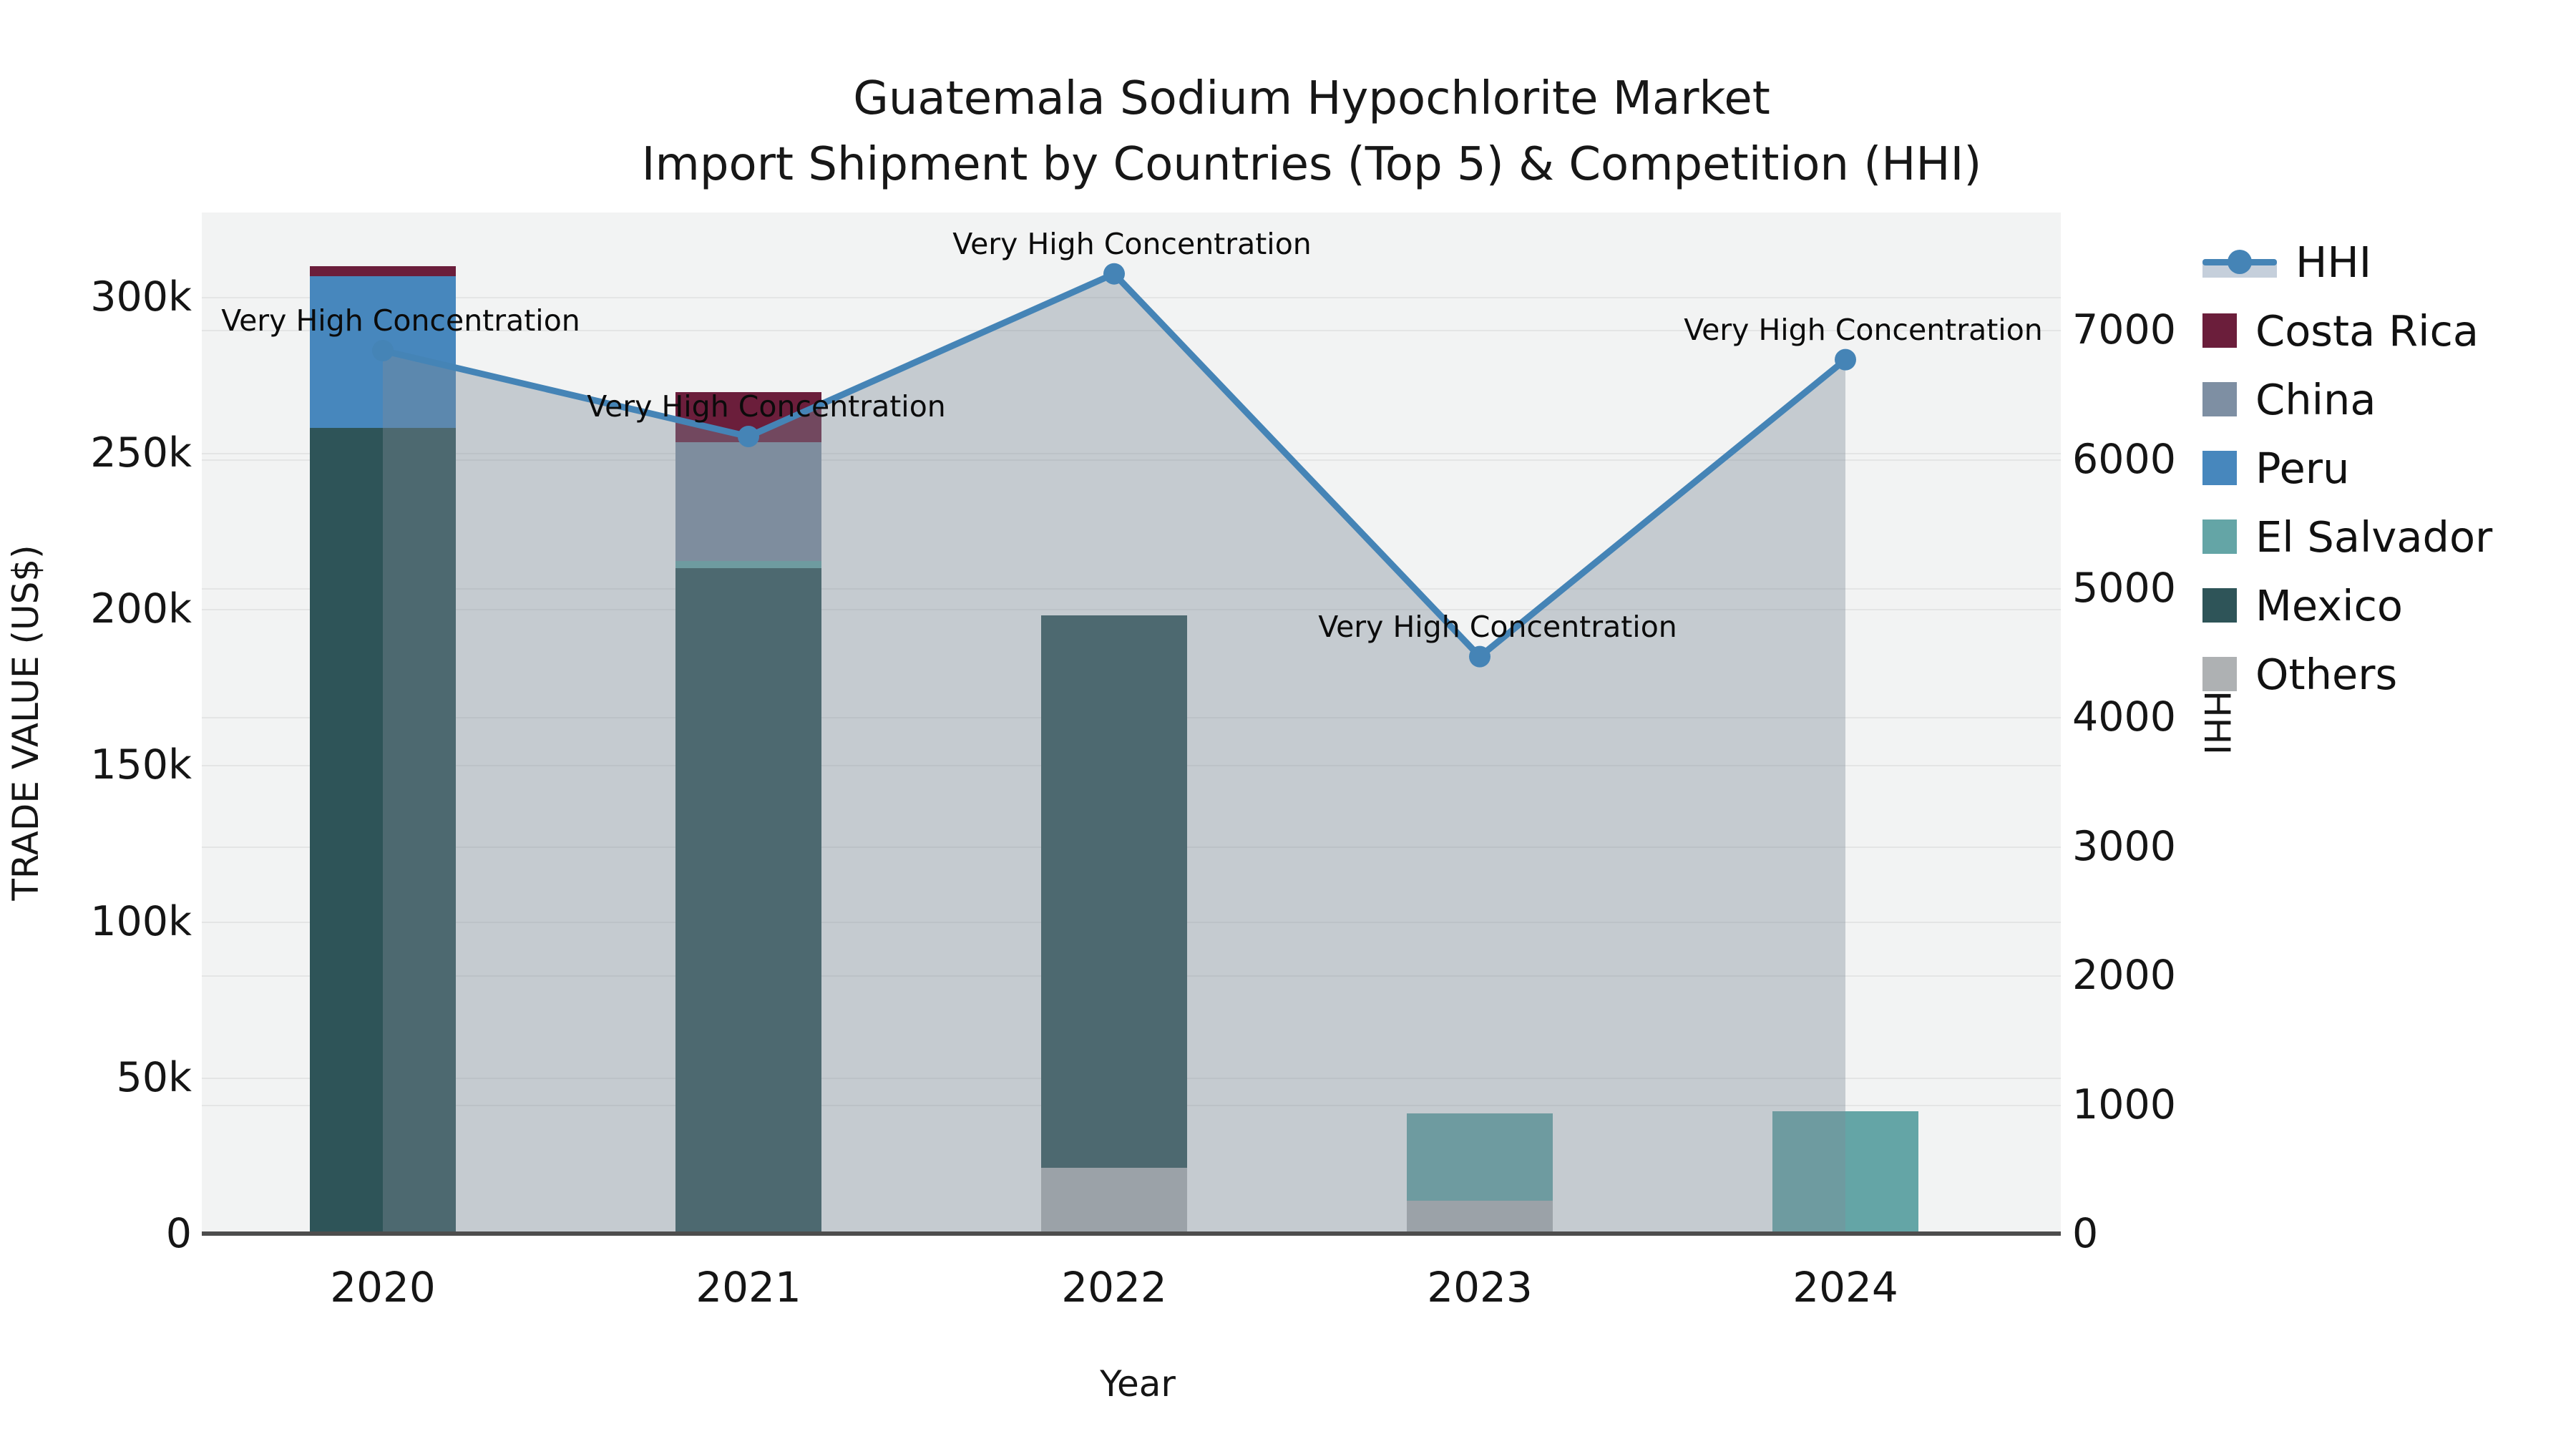  I want to click on bar-2021-mexico, so click(748, 900).